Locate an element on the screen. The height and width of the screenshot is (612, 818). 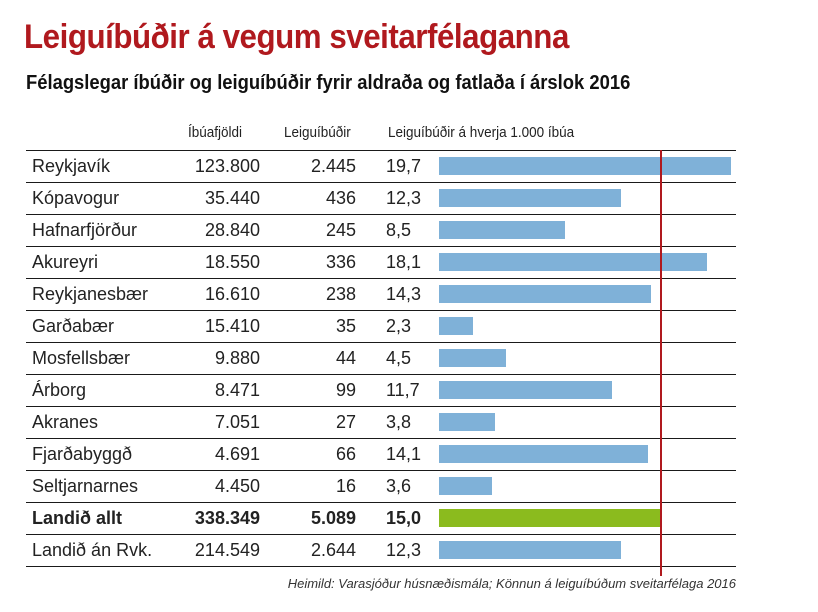
row-per-1000: 18,1 is located at coordinates (404, 262).